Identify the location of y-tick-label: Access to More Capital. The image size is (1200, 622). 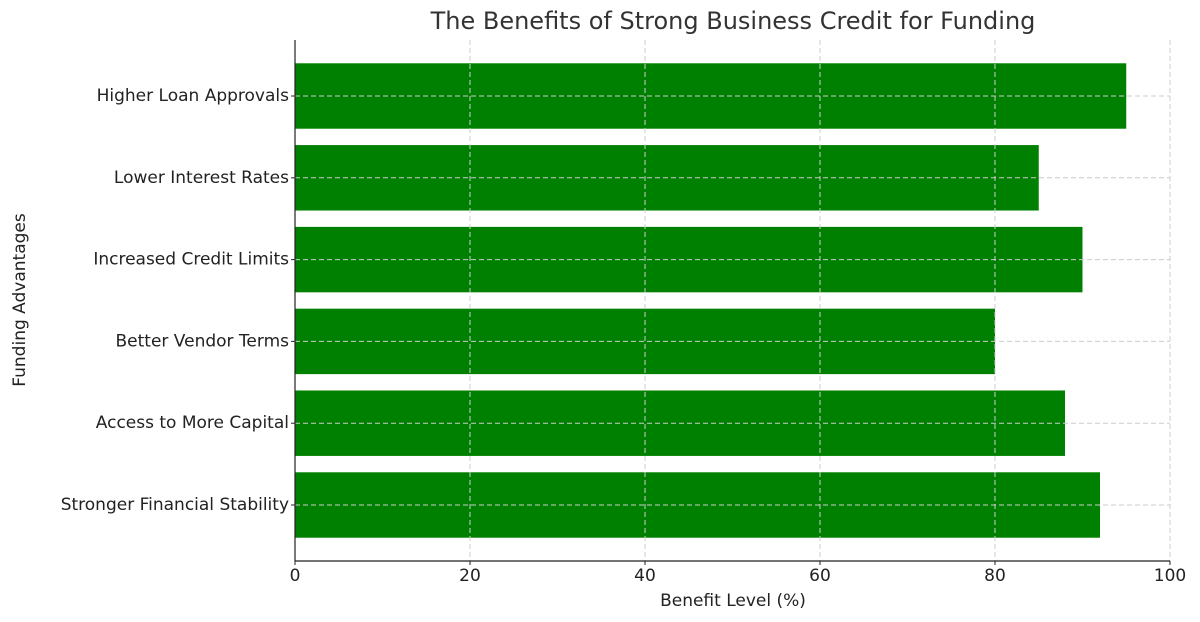
(192, 423).